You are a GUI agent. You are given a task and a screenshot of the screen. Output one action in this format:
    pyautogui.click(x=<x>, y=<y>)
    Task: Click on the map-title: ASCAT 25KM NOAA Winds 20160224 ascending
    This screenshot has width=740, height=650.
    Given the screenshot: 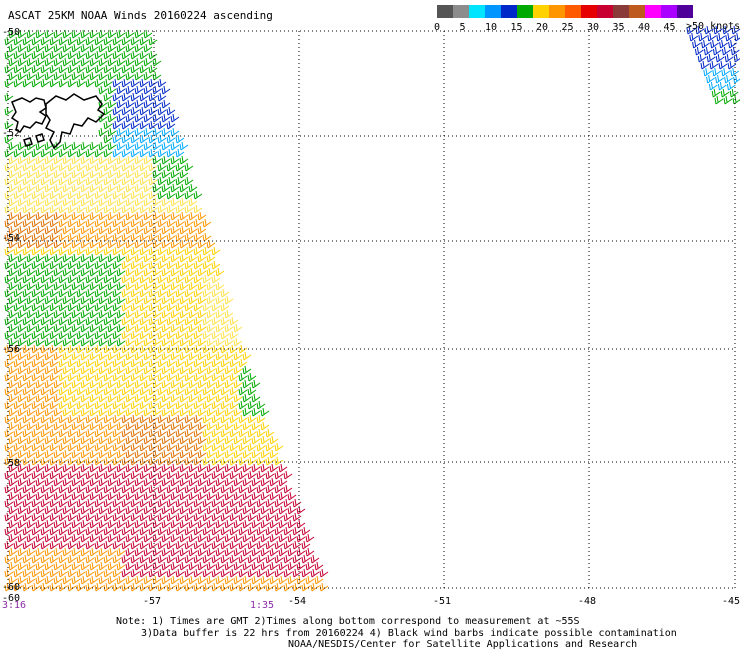 What is the action you would take?
    pyautogui.click(x=140, y=15)
    